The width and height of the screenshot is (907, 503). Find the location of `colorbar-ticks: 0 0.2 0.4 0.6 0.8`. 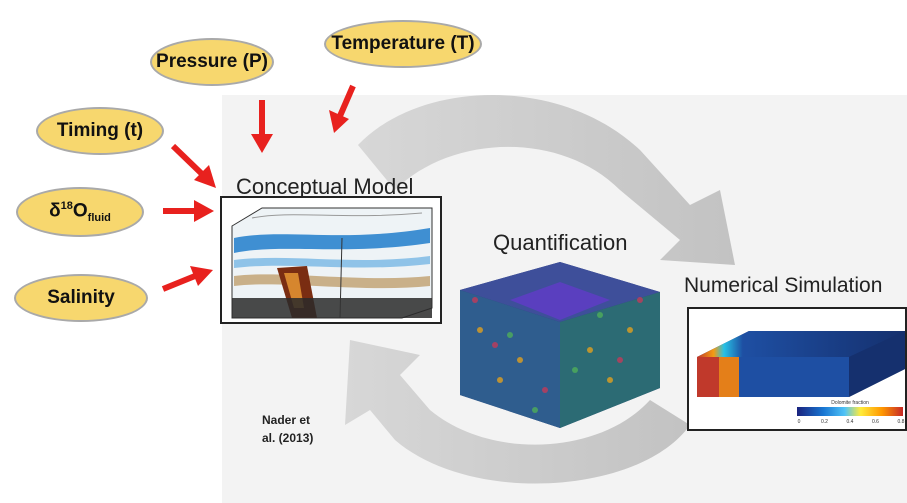

colorbar-ticks: 0 0.2 0.4 0.6 0.8 is located at coordinates (851, 422).